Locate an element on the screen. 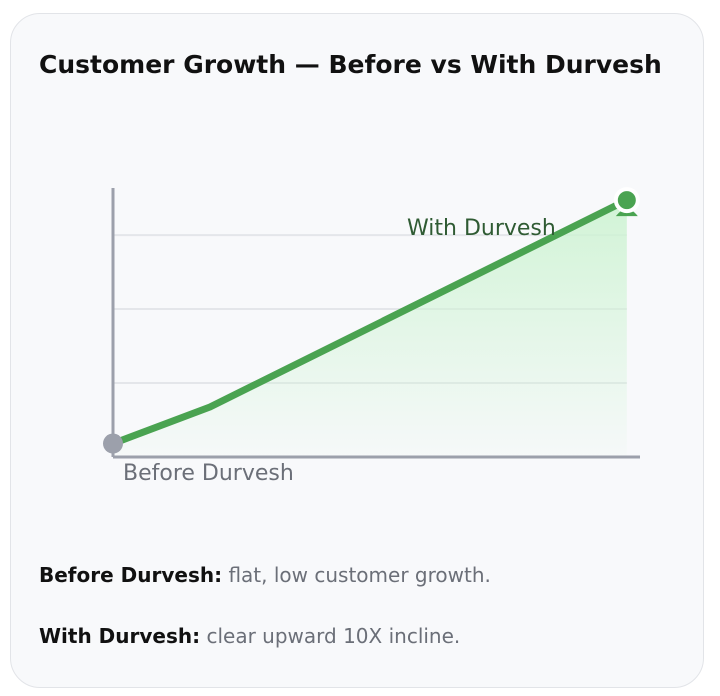 Image resolution: width=720 pixels, height=696 pixels. note-with-label: With Durvesh: is located at coordinates (120, 636).